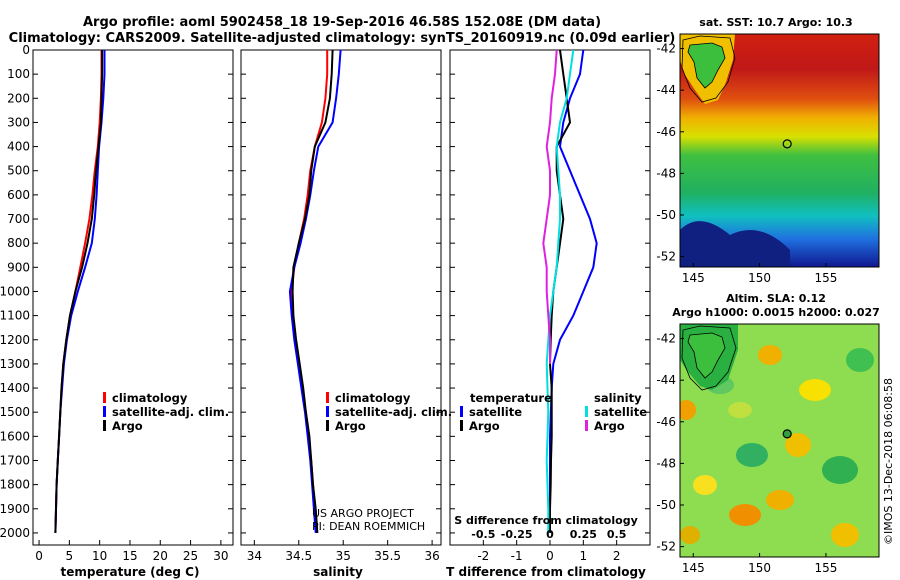 Image resolution: width=900 pixels, height=580 pixels. Describe the element at coordinates (546, 572) in the screenshot. I see `t-difference-axis-label: T difference from climatology` at that location.